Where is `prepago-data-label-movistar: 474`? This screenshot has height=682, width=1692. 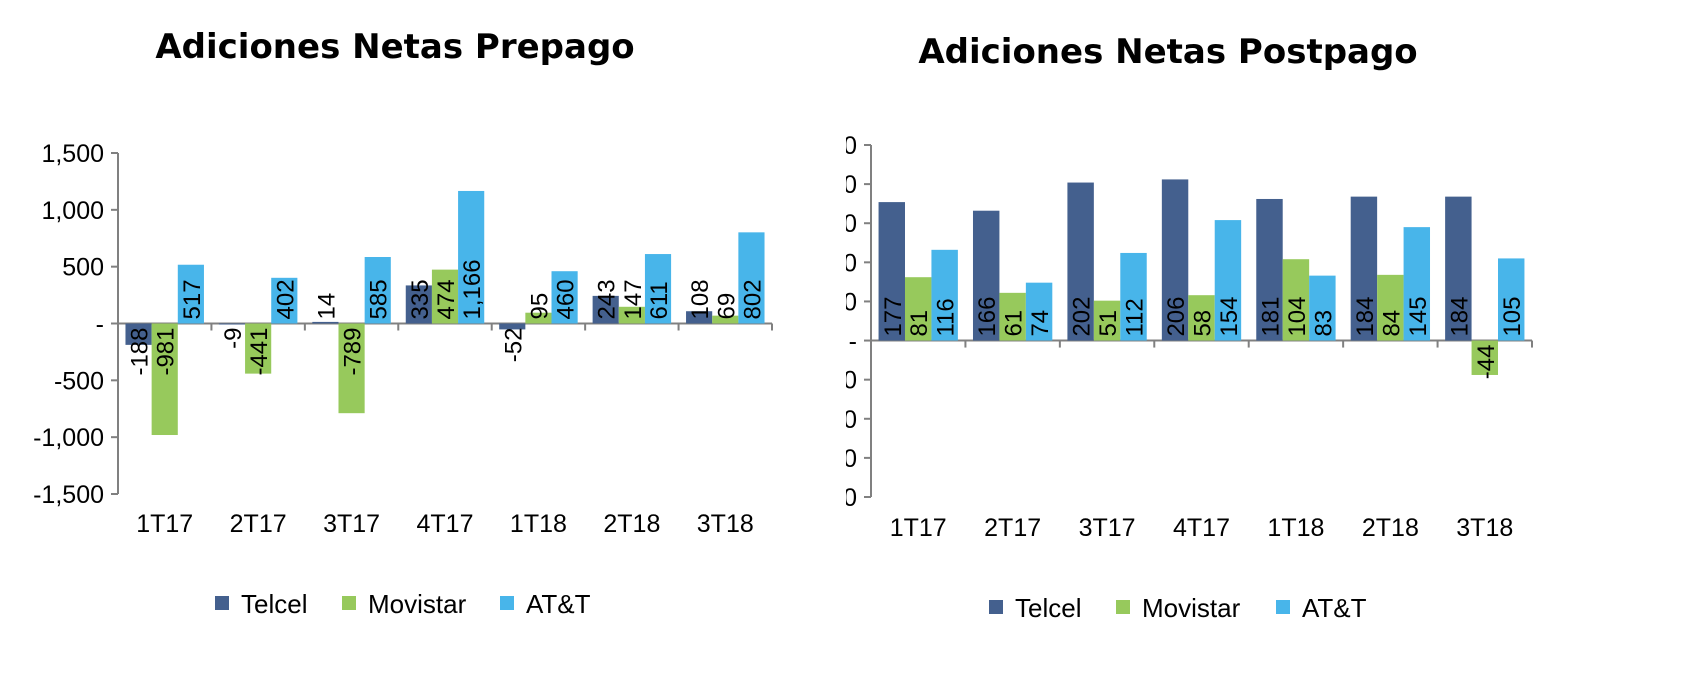 prepago-data-label-movistar: 474 is located at coordinates (446, 299).